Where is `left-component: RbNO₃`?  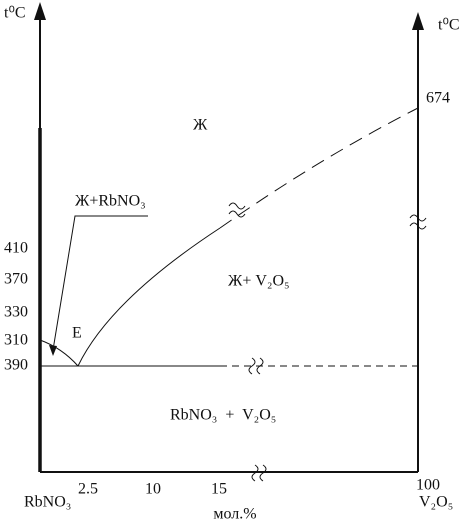
left-component: RbNO₃ is located at coordinates (47, 502).